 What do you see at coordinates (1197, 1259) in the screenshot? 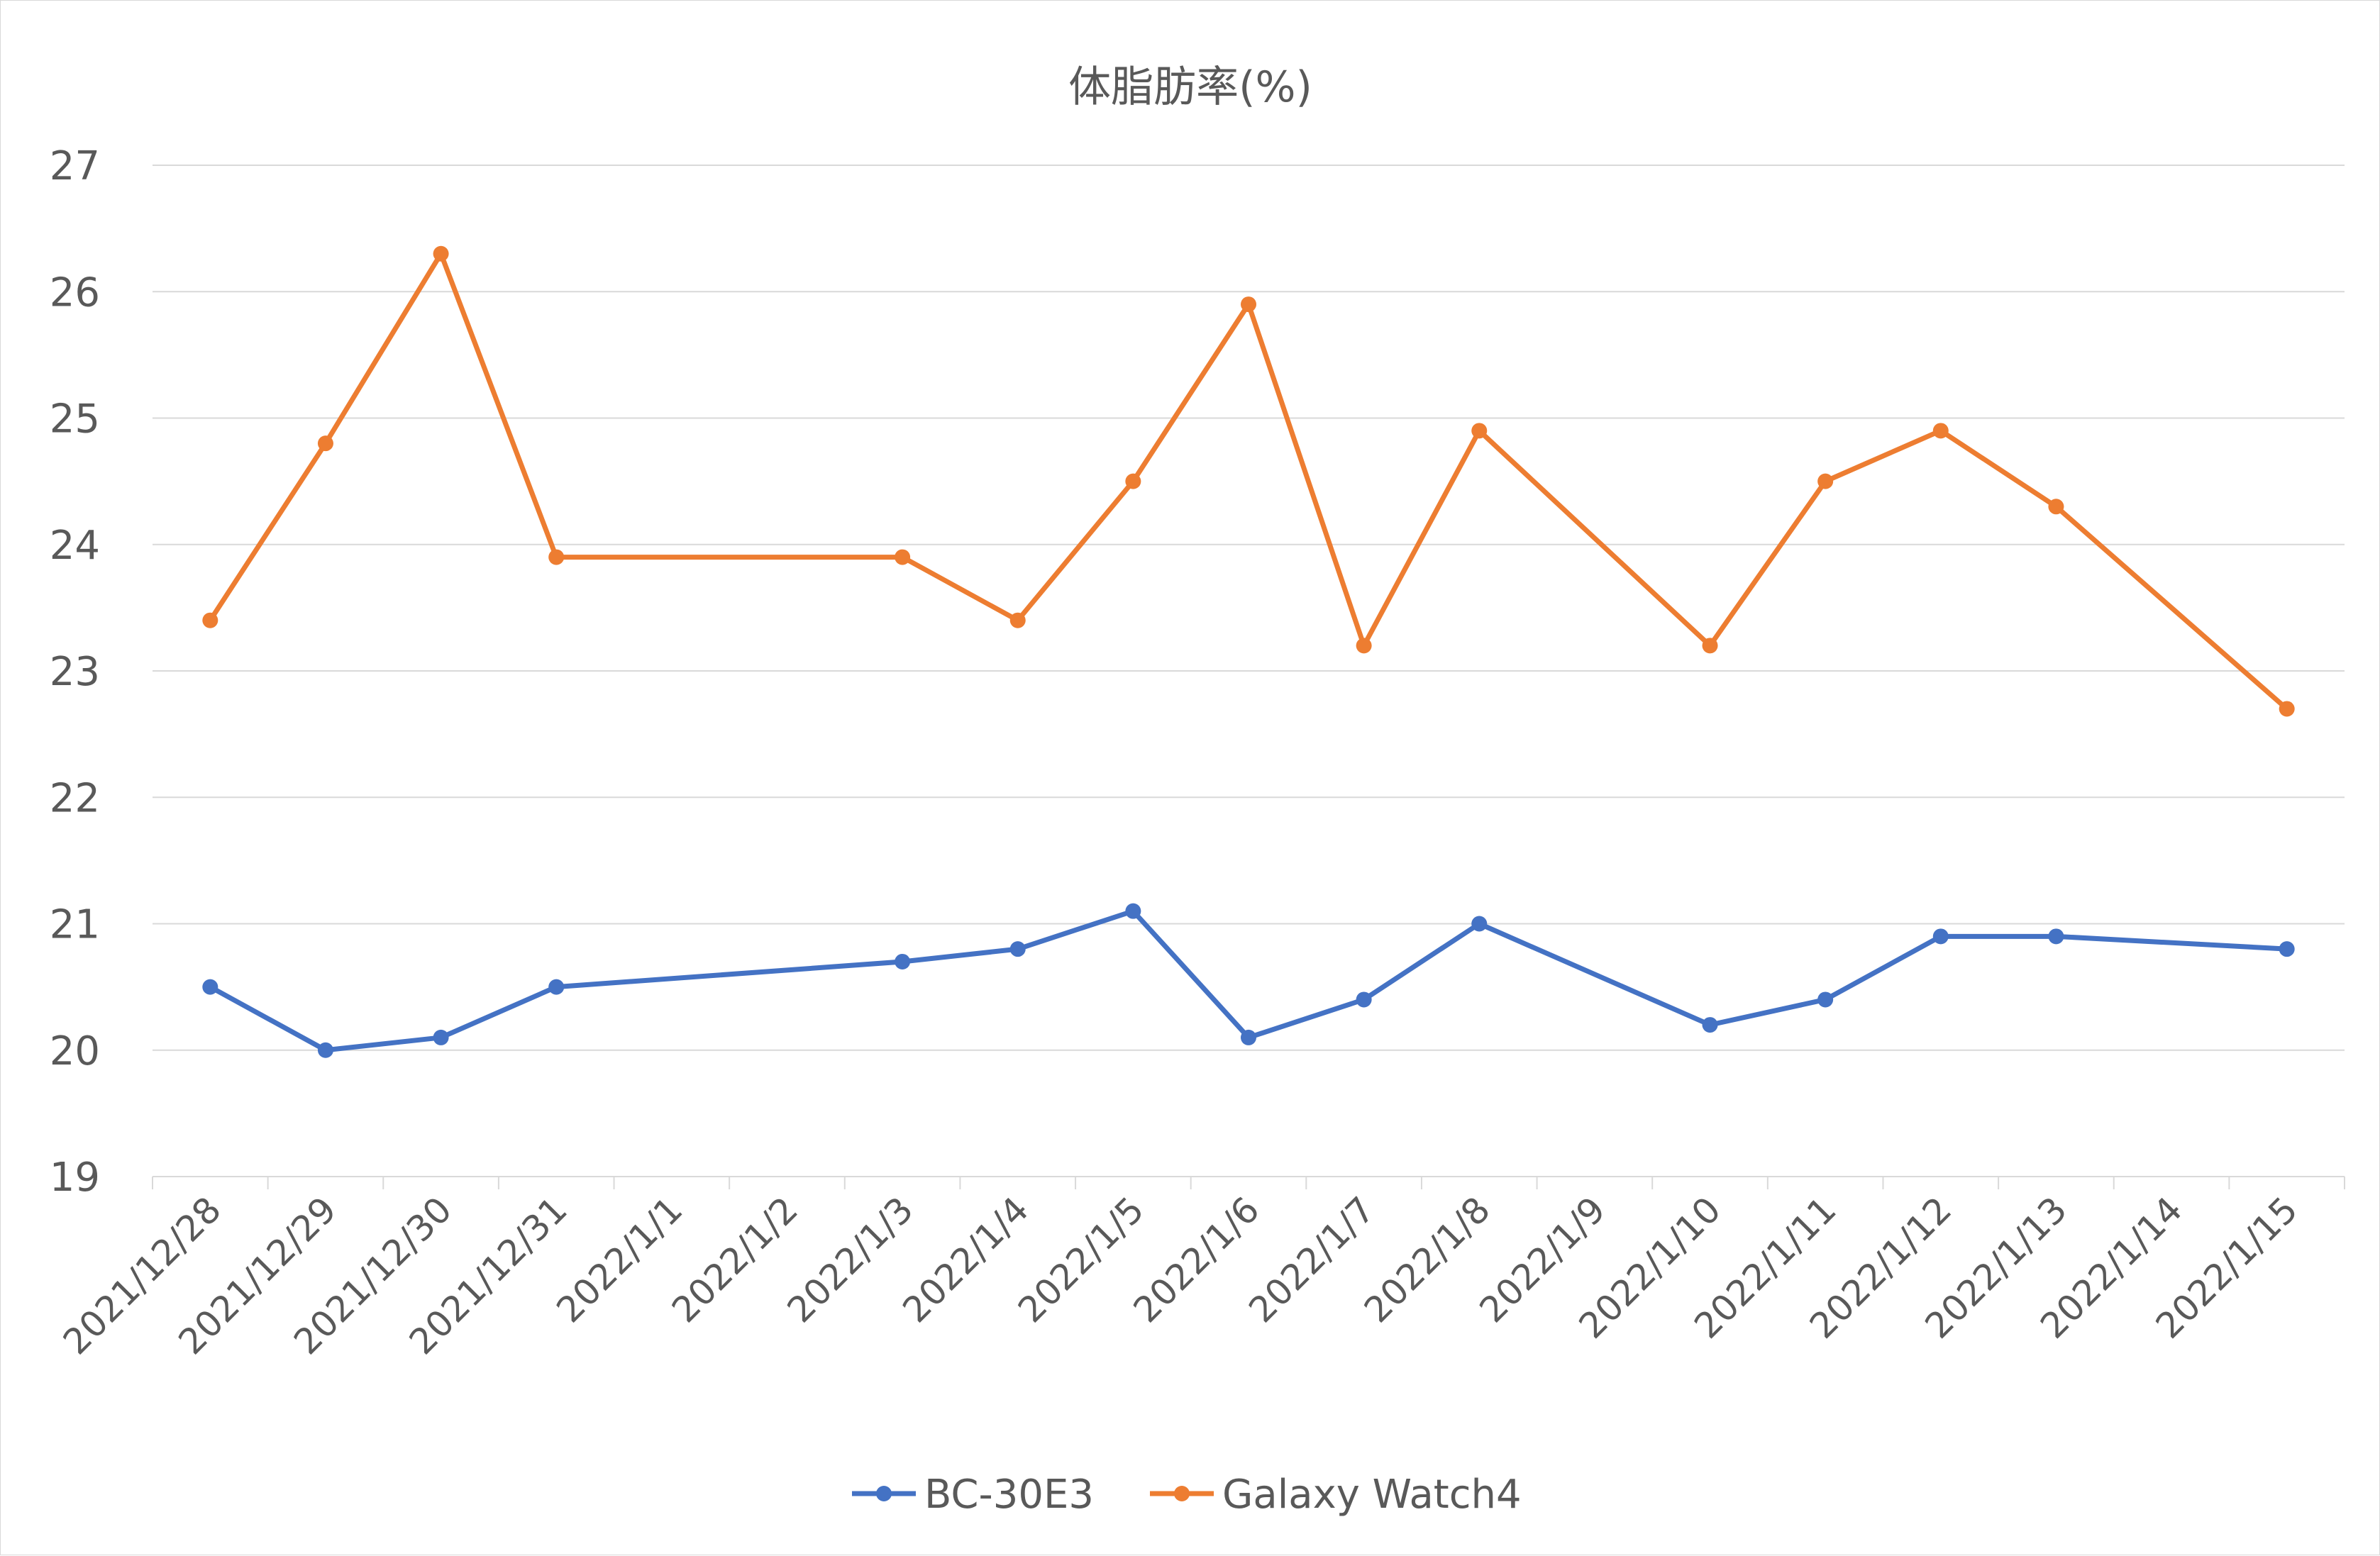
I see `x-tick-label: 2022/1/6` at bounding box center [1197, 1259].